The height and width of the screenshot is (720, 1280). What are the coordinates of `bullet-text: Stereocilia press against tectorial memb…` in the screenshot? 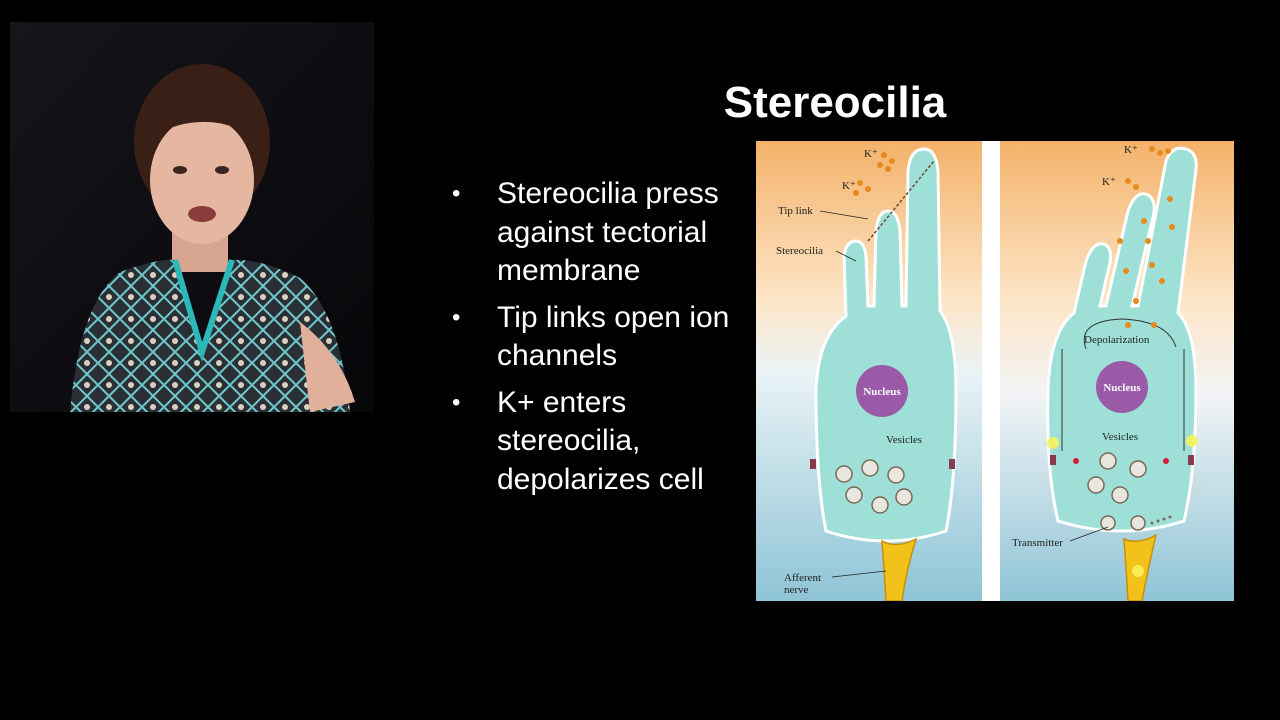 It's located at (608, 232).